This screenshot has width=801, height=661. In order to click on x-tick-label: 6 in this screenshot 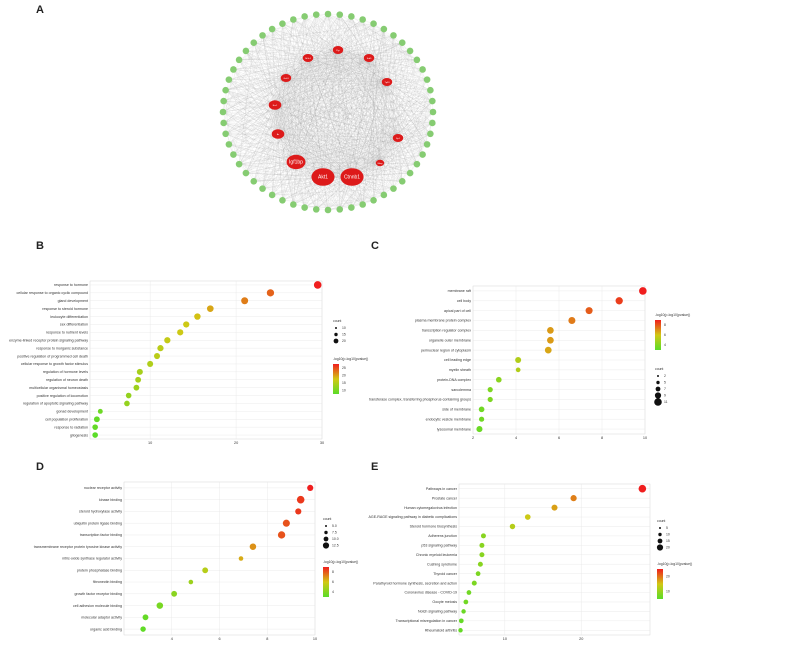, I will do `click(219, 639)`.